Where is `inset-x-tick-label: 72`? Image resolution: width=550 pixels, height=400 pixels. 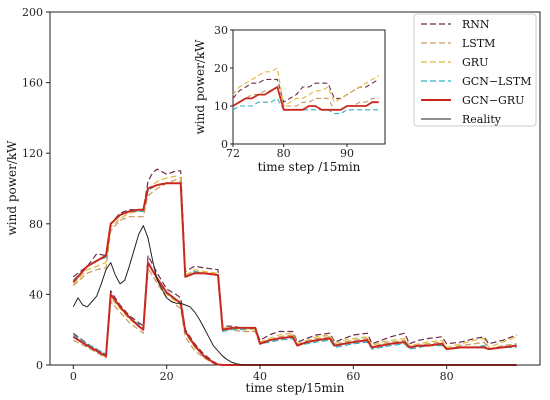
inset-x-tick-label: 72 is located at coordinates (233, 153).